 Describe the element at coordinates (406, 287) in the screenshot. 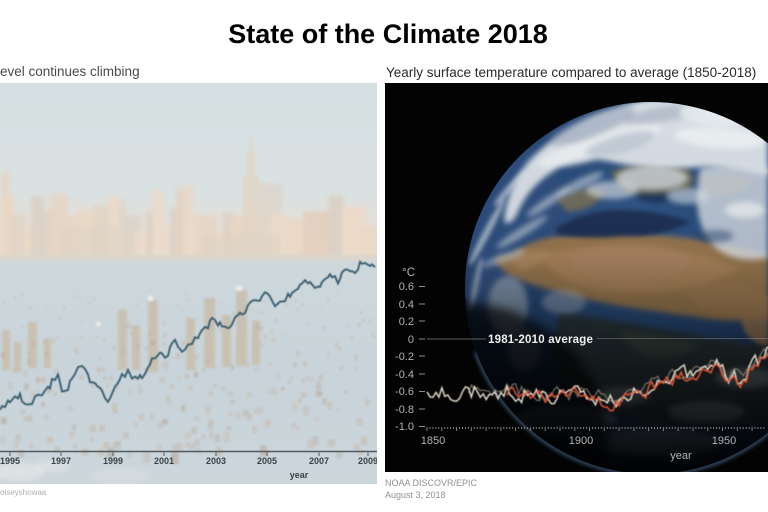

I see `svg-text: 0.6` at that location.